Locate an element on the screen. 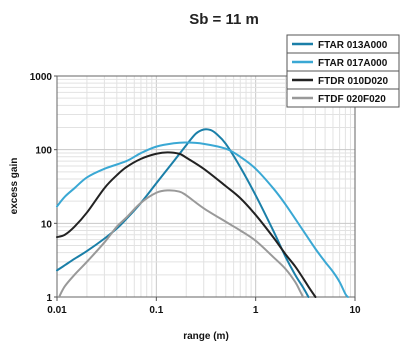  y-tick-label: 1000 is located at coordinates (41, 77).